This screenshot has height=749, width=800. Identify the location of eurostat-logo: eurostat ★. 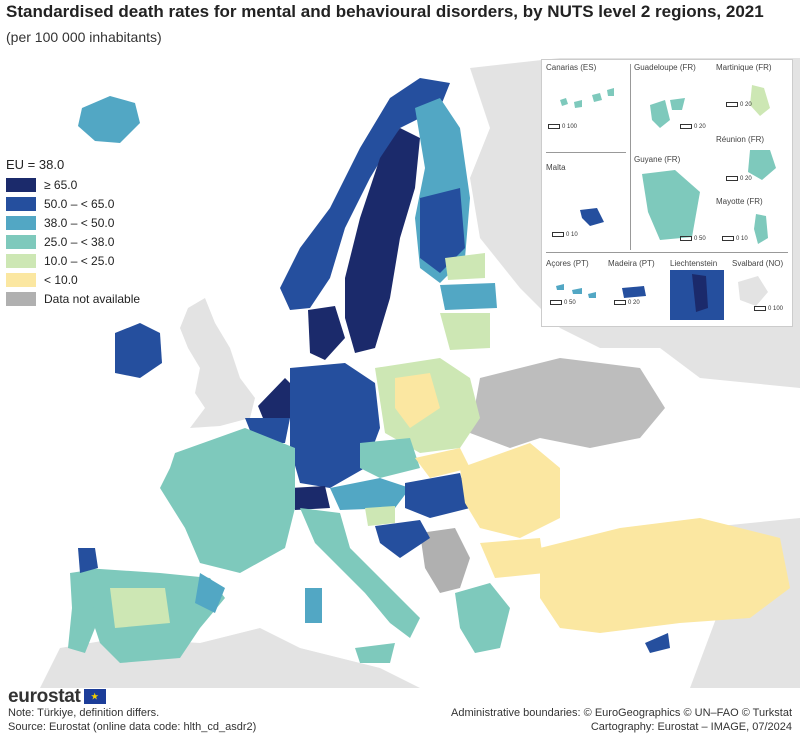
(57, 697).